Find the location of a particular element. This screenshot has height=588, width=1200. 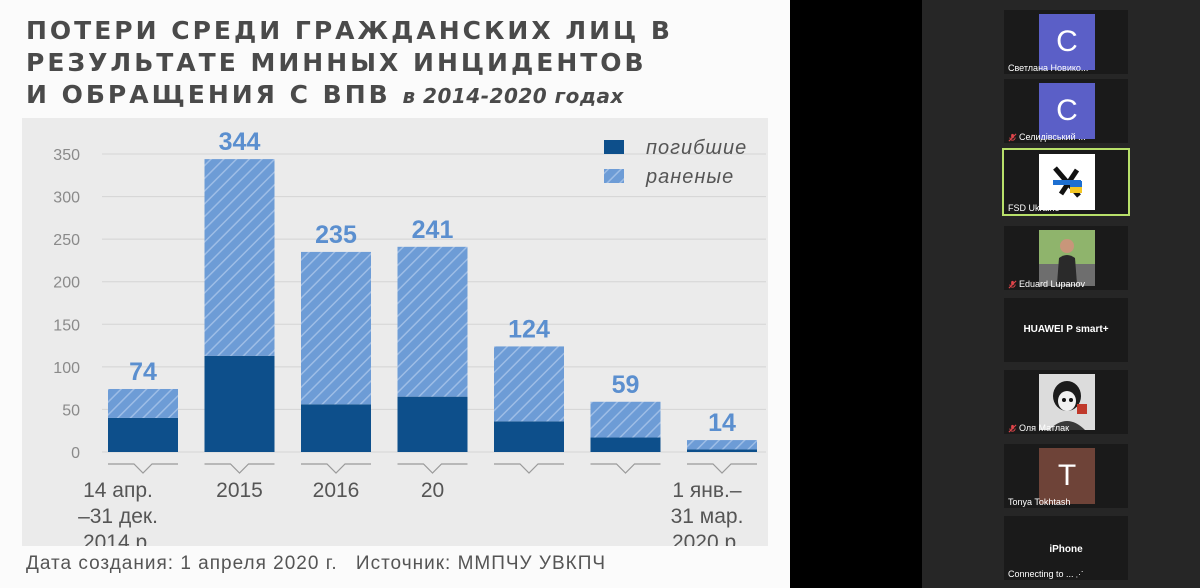

y-tick-label: 250 is located at coordinates (66, 240).